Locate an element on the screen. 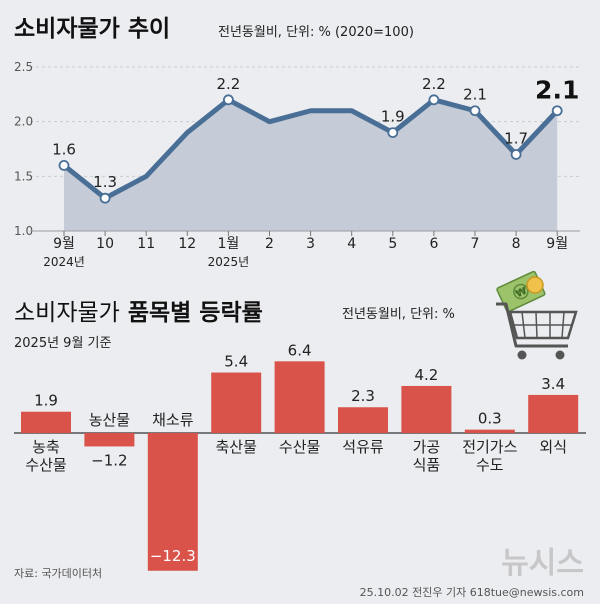 The image size is (600, 604). data-label: 0.3 is located at coordinates (490, 419).